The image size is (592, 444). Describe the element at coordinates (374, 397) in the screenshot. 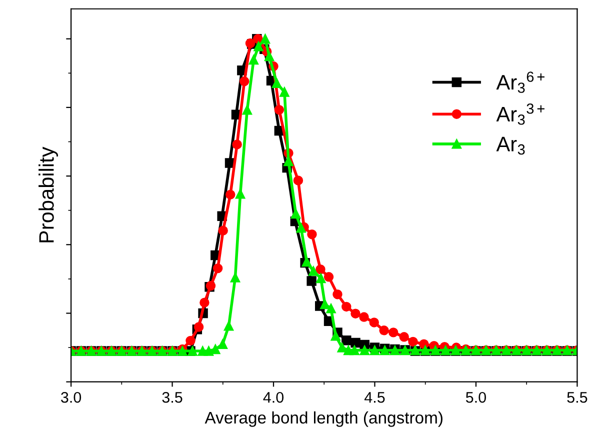

I see `x-tick-label: 4.5` at that location.